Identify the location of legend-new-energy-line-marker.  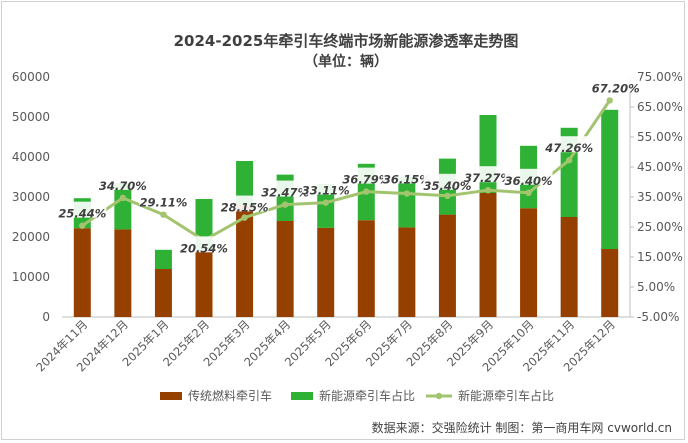
(439, 396).